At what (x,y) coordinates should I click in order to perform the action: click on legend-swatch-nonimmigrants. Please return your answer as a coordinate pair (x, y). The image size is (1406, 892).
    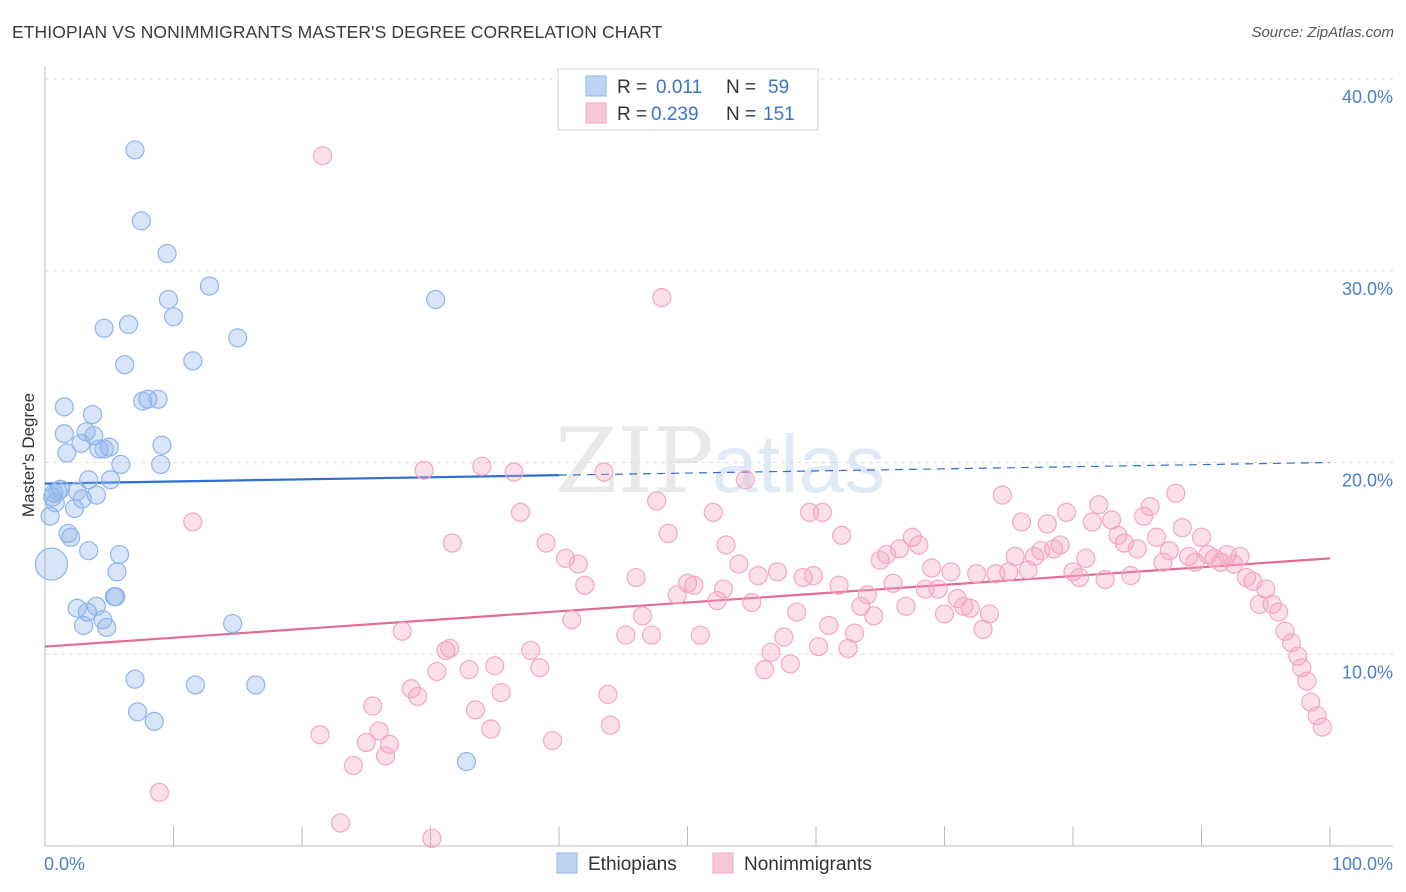
    Looking at the image, I should click on (596, 113).